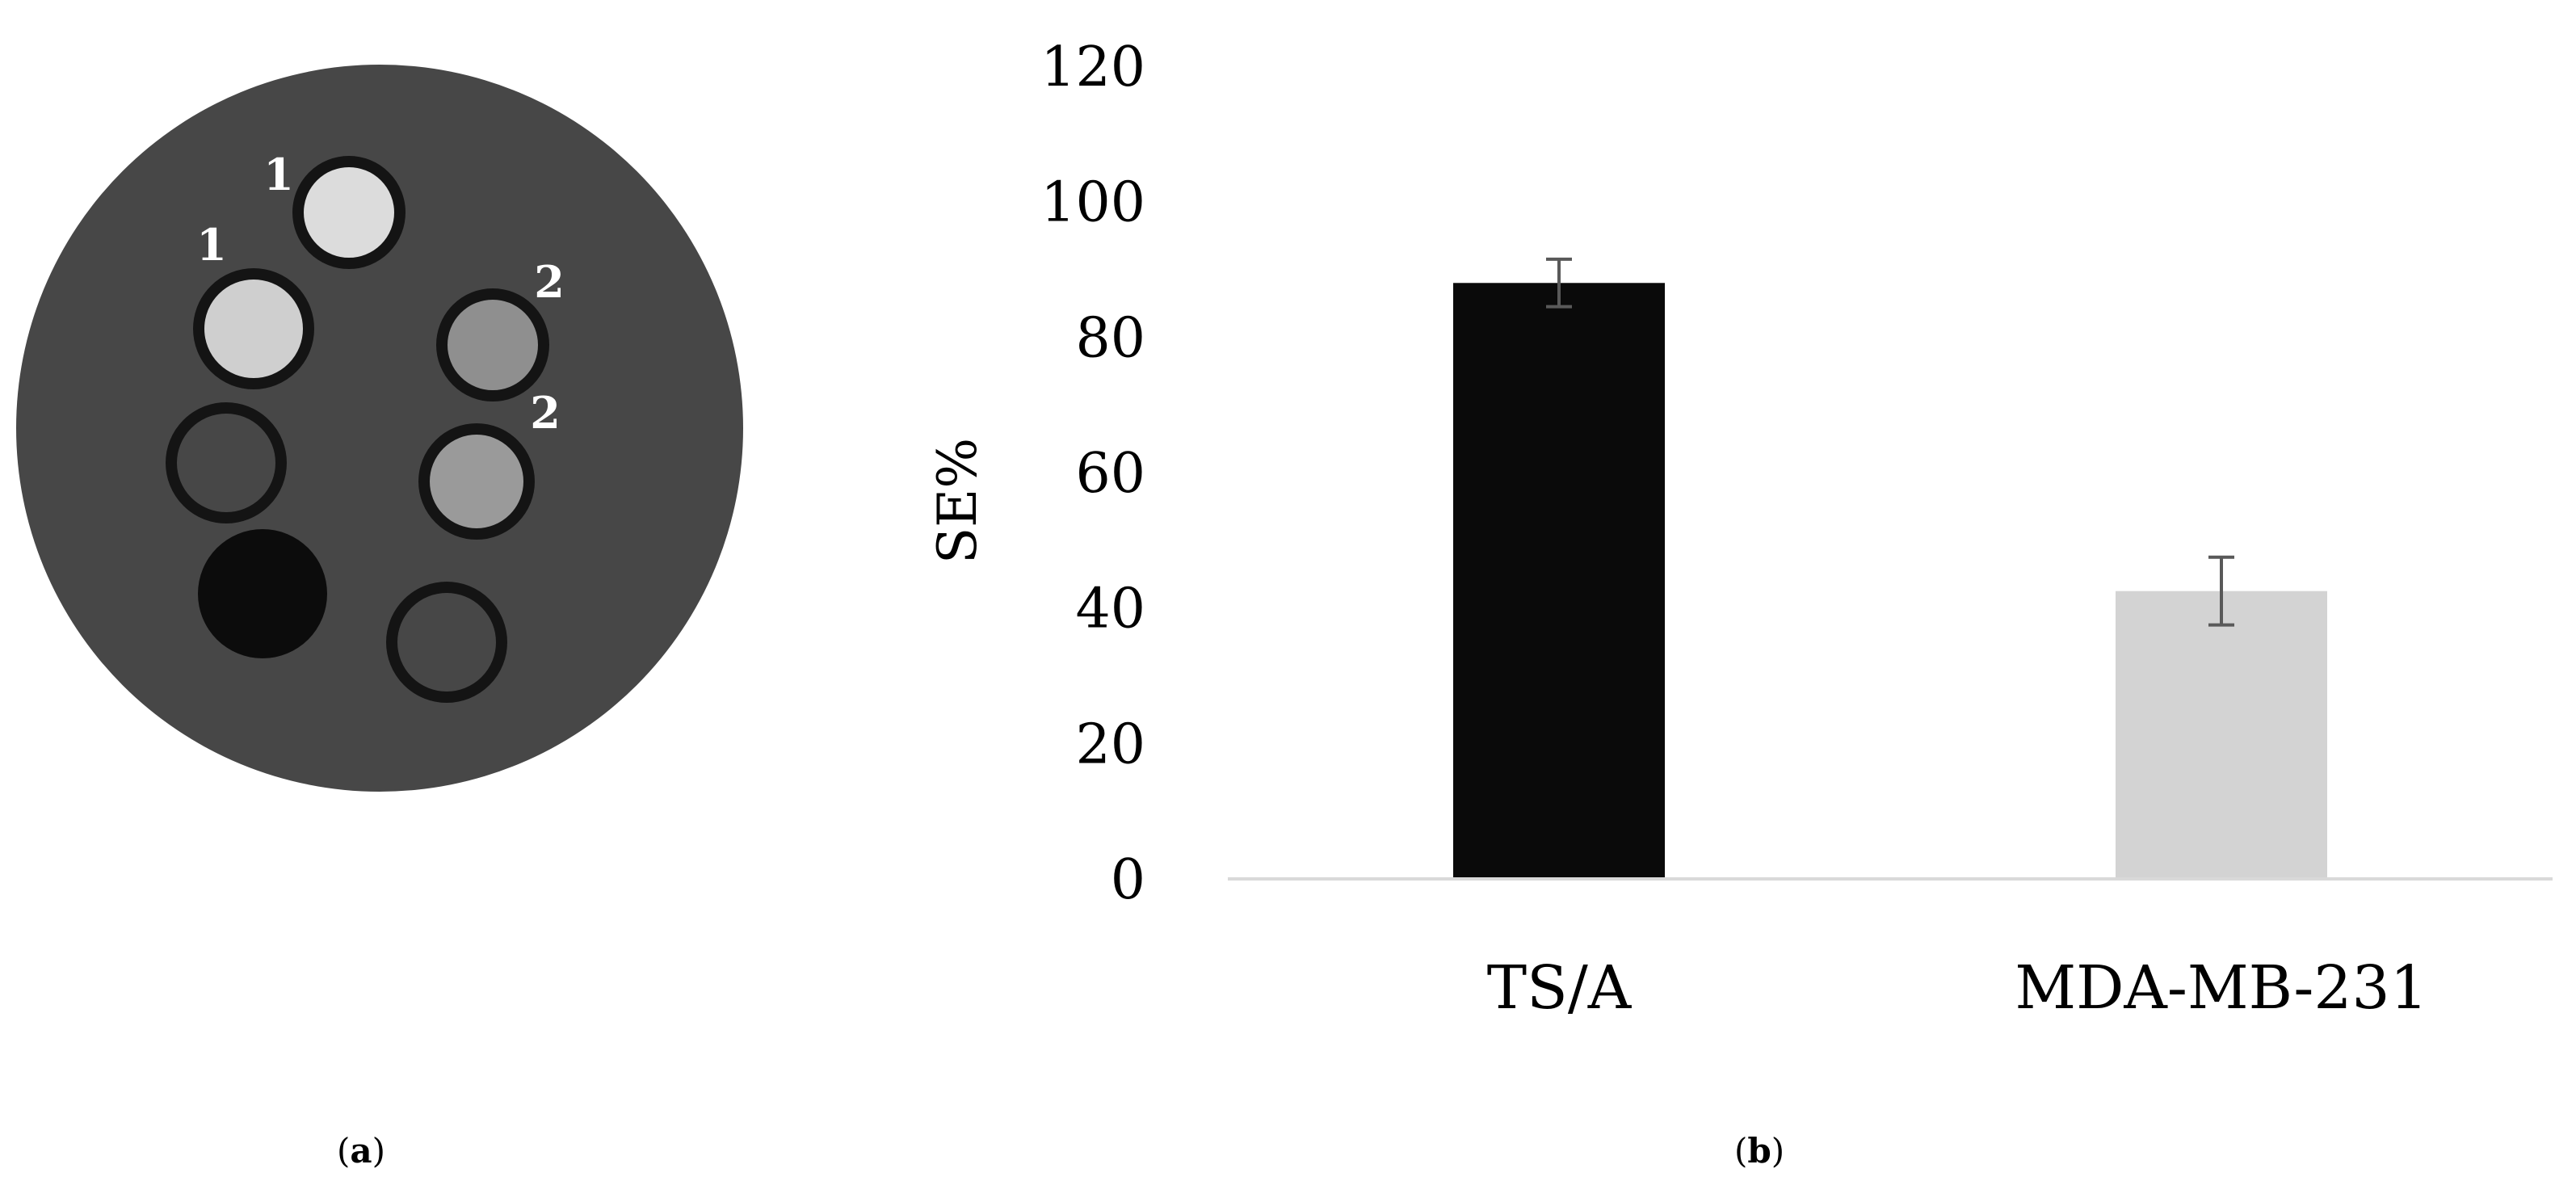  What do you see at coordinates (1128, 880) in the screenshot?
I see `y-tick-label: 0` at bounding box center [1128, 880].